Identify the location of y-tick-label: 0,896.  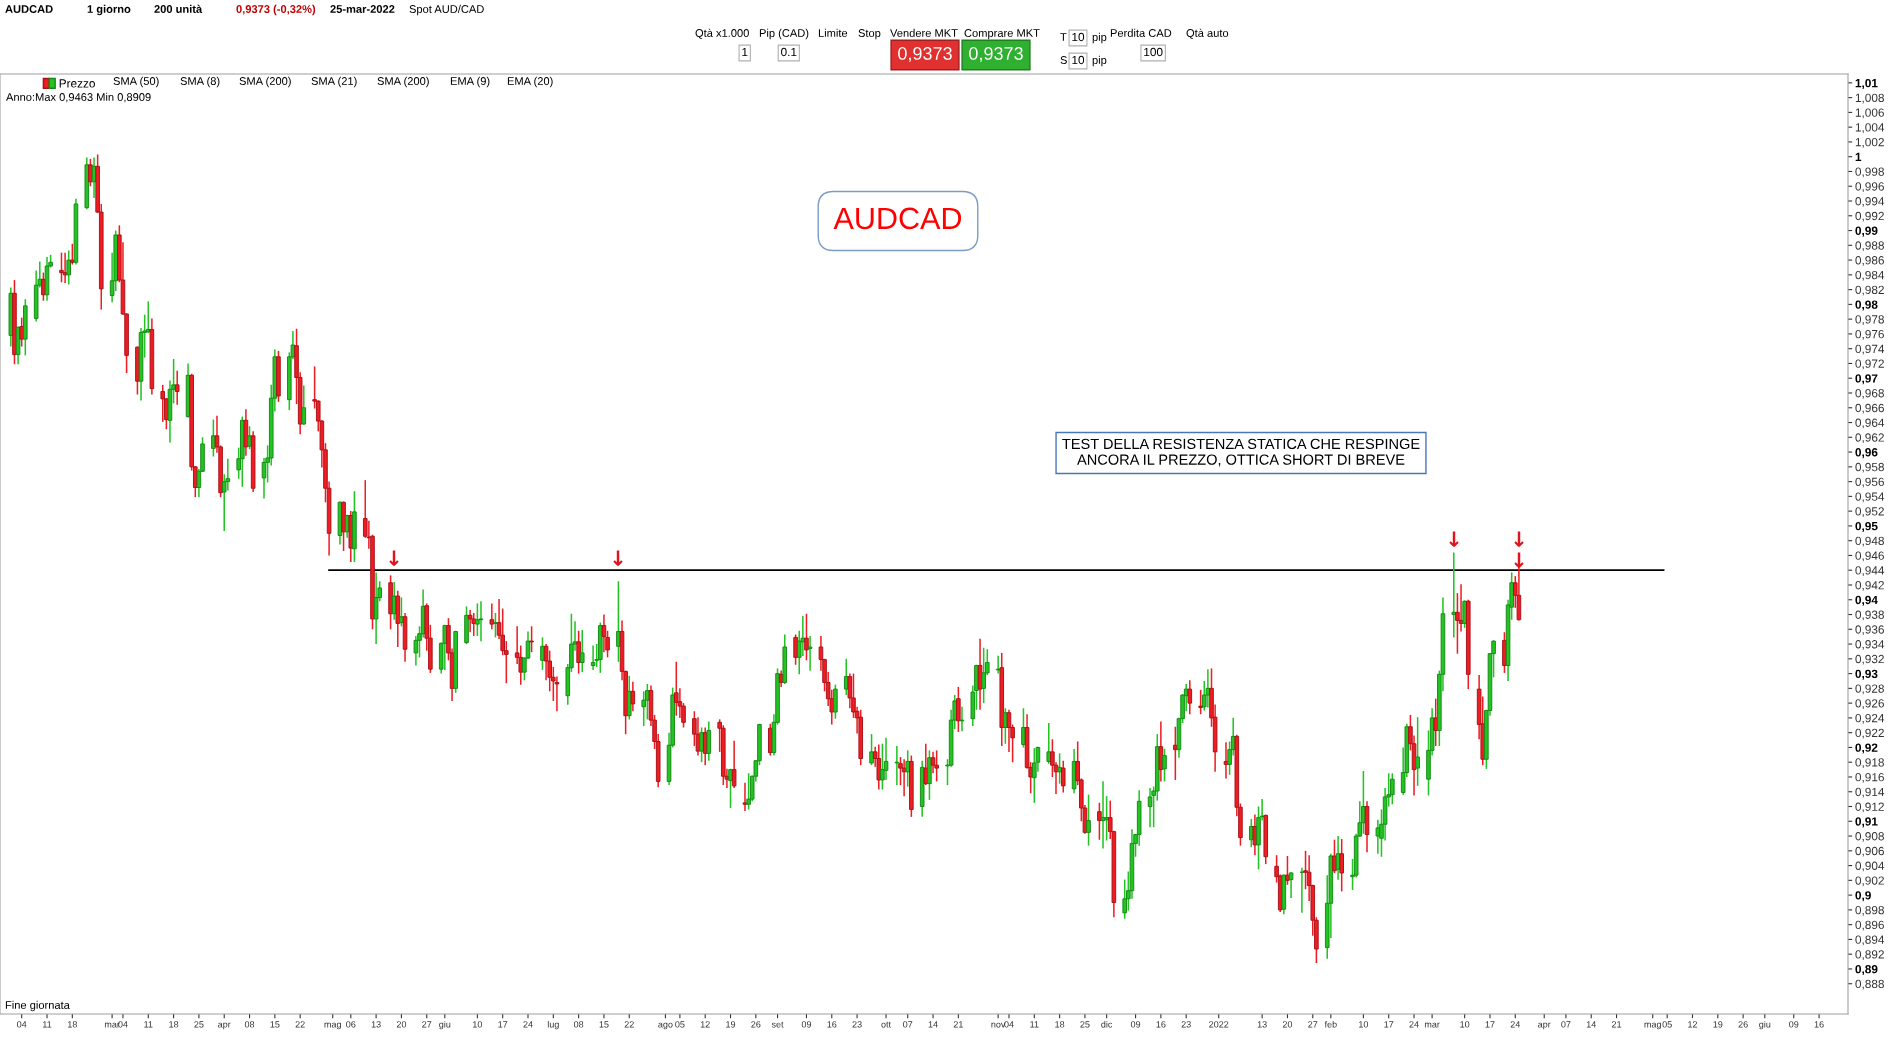
(1869, 925).